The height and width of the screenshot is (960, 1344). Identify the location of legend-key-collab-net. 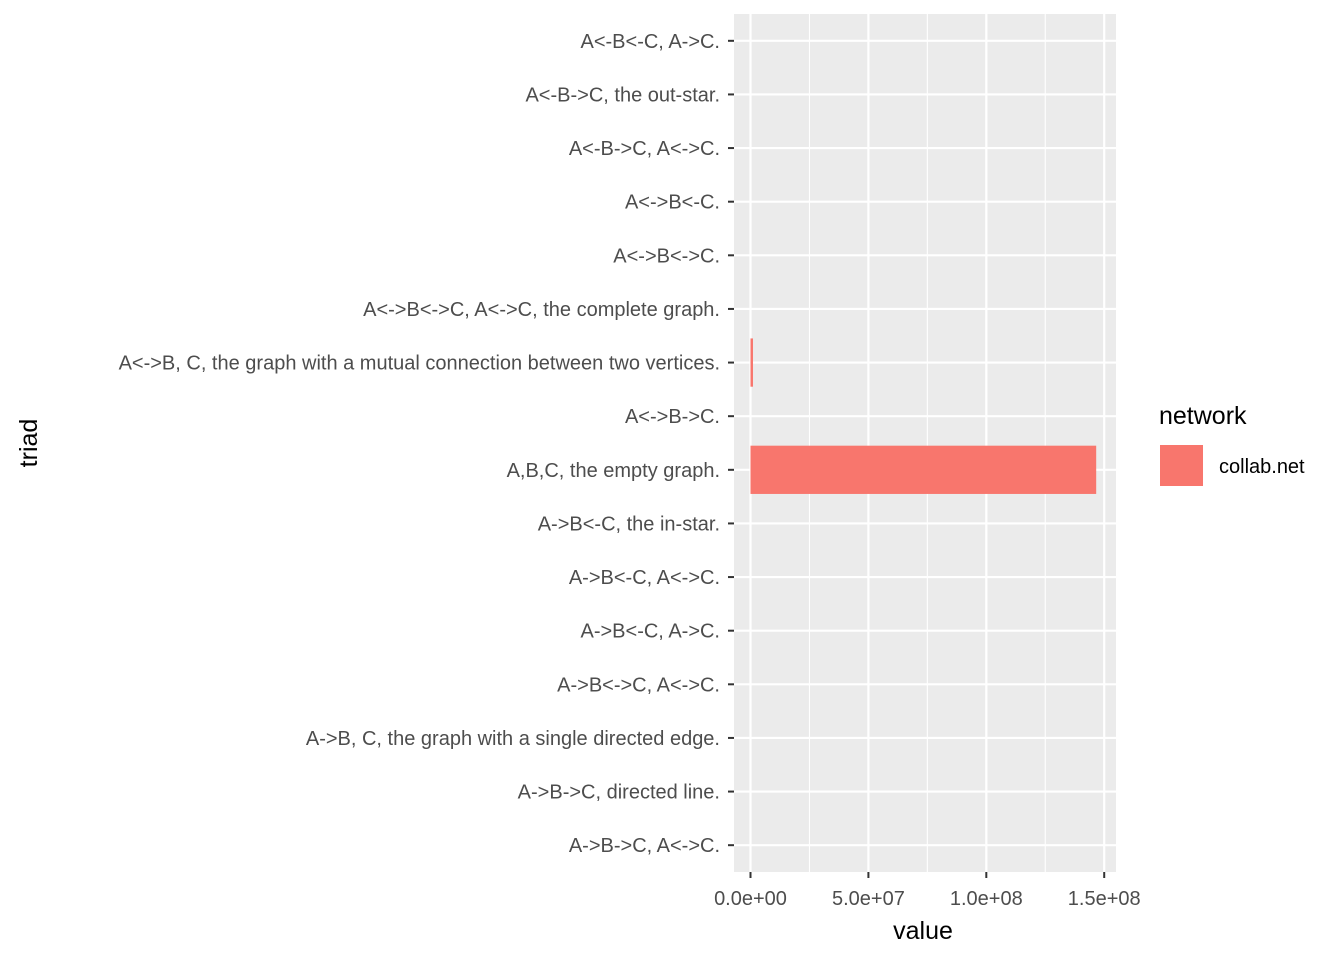
(1181, 465).